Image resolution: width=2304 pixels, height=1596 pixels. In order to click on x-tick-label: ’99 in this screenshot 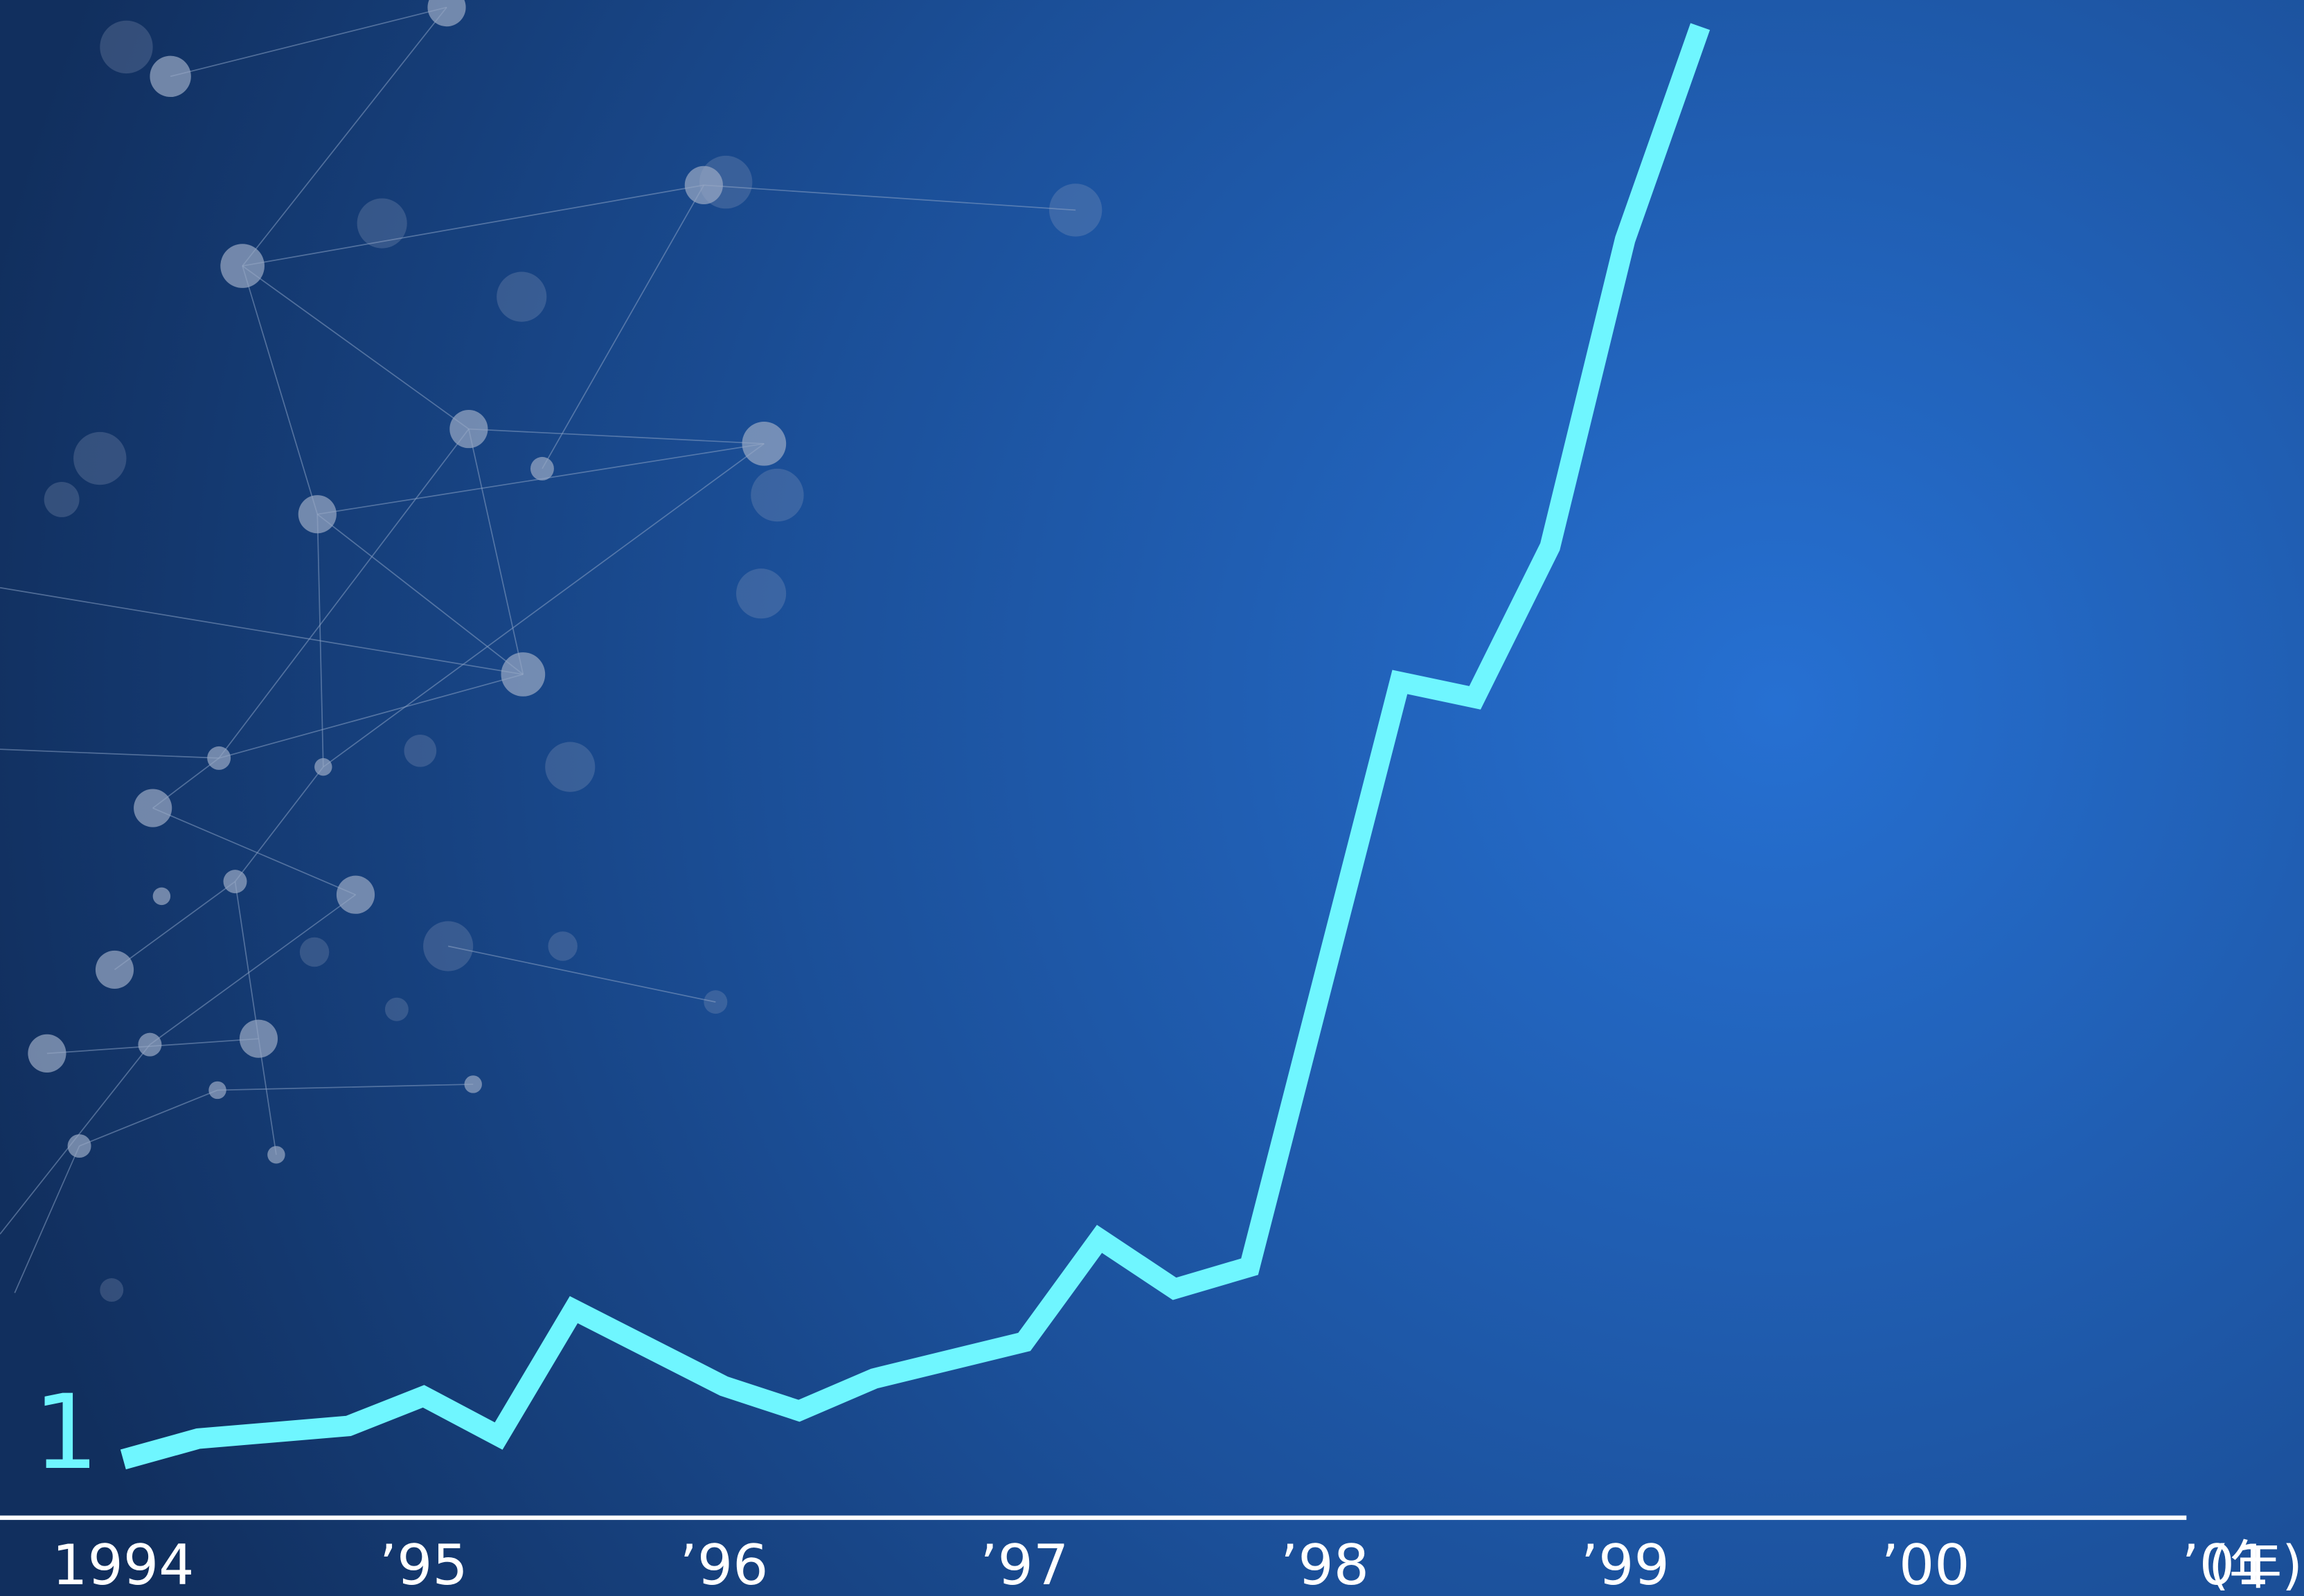, I will do `click(1626, 1564)`.